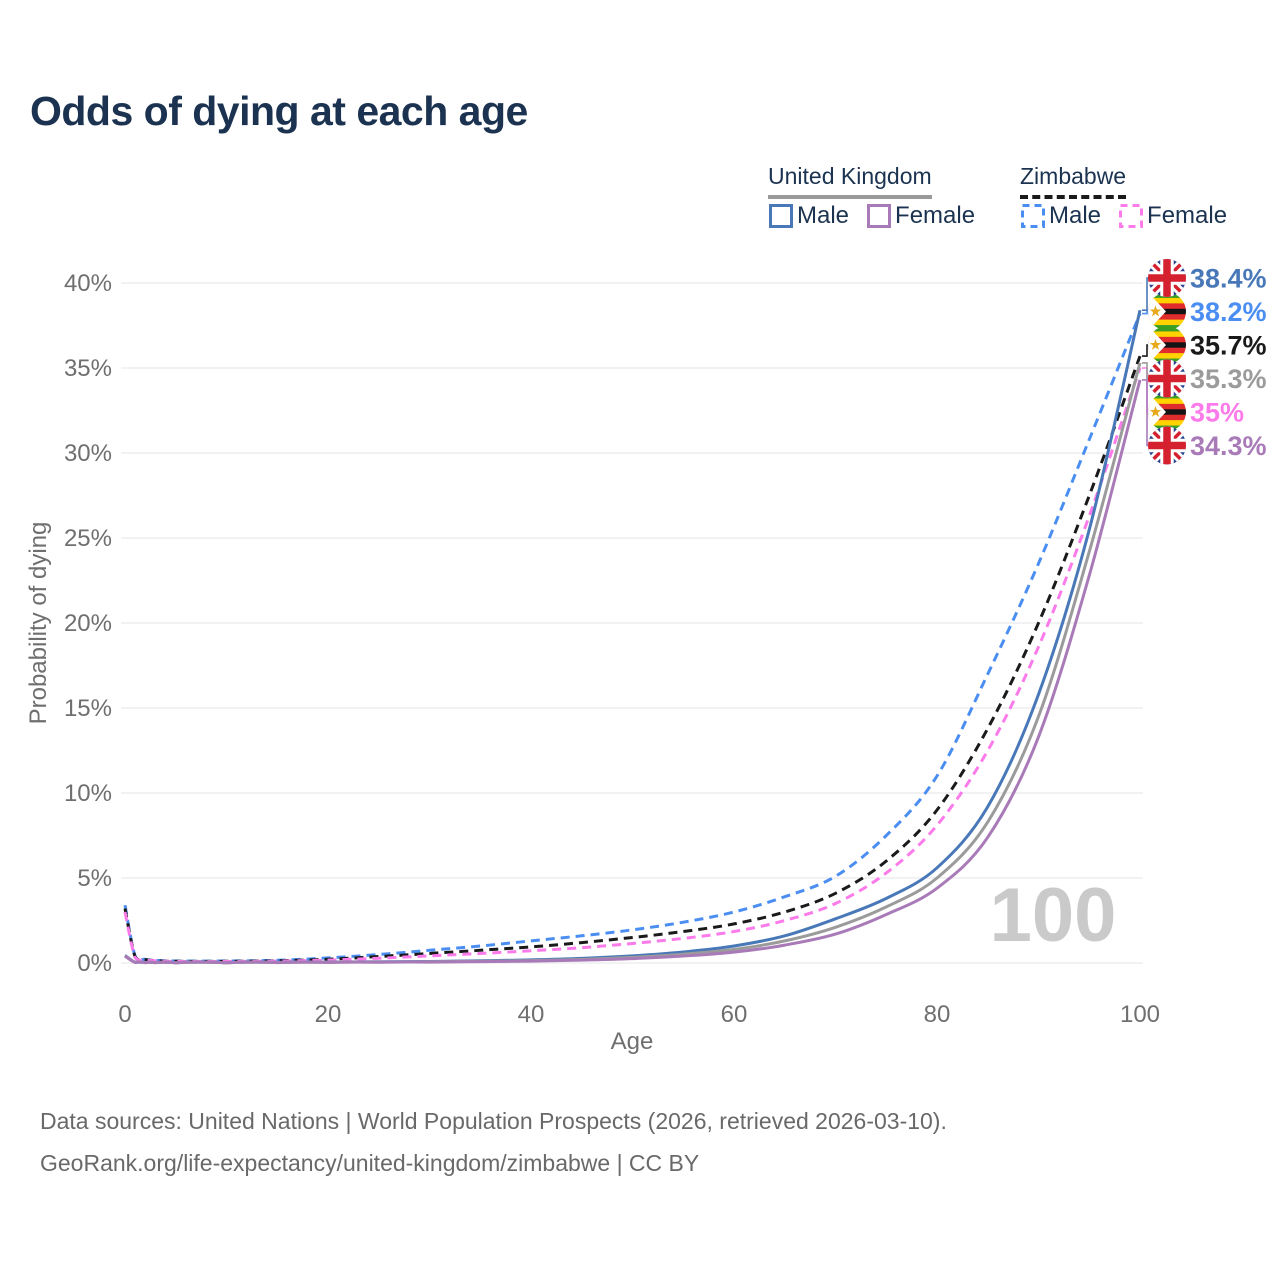 This screenshot has width=1280, height=1280. What do you see at coordinates (632, 1041) in the screenshot?
I see `x-axis-title: Age` at bounding box center [632, 1041].